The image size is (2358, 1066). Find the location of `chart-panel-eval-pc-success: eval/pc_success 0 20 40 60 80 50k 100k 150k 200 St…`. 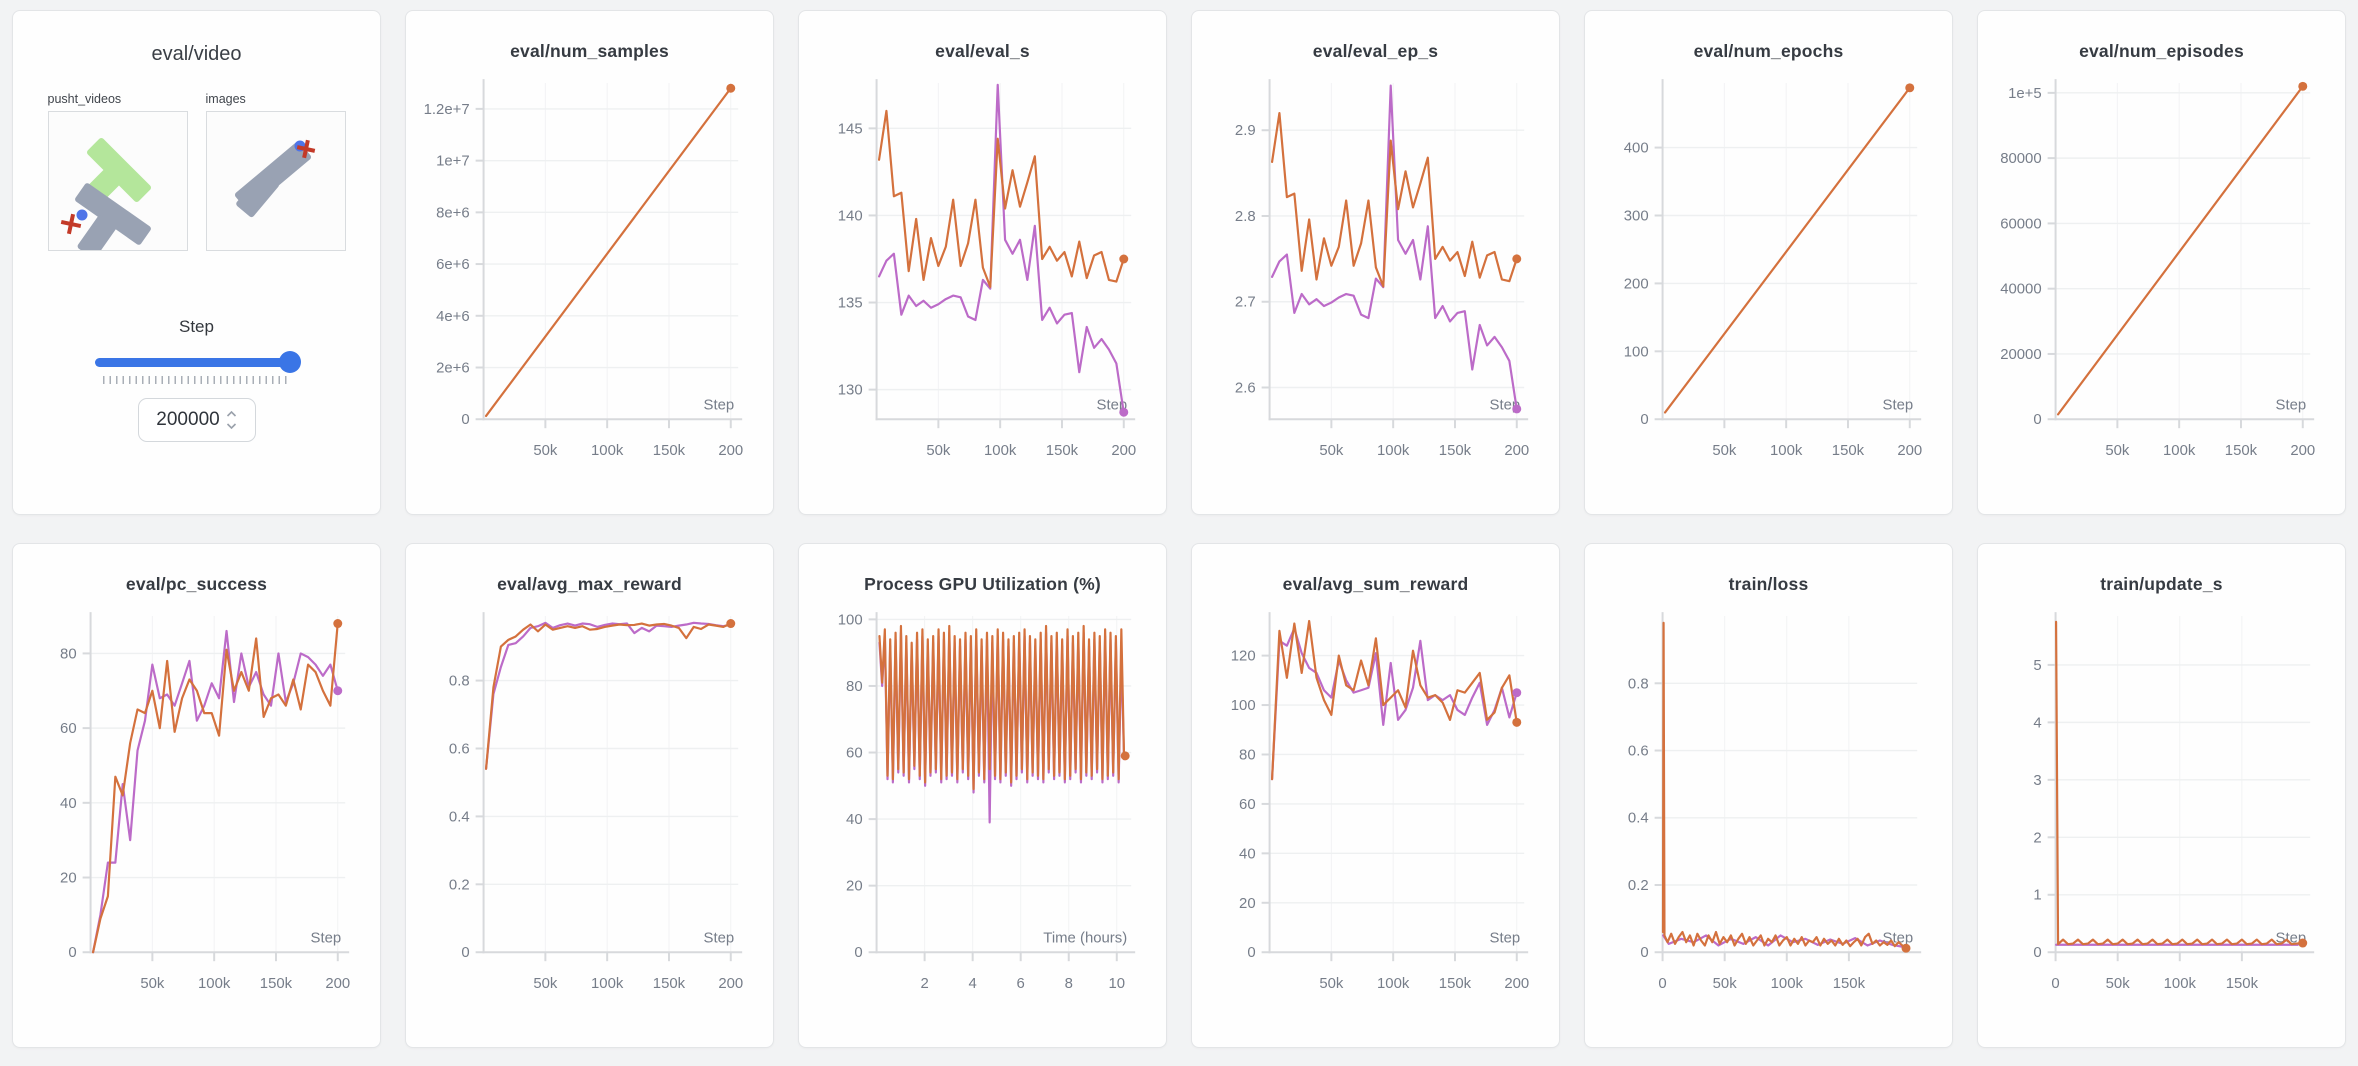

chart-panel-eval-pc-success: eval/pc_success 0 20 40 60 80 50k 100k 150k 200 St… is located at coordinates (196, 795).